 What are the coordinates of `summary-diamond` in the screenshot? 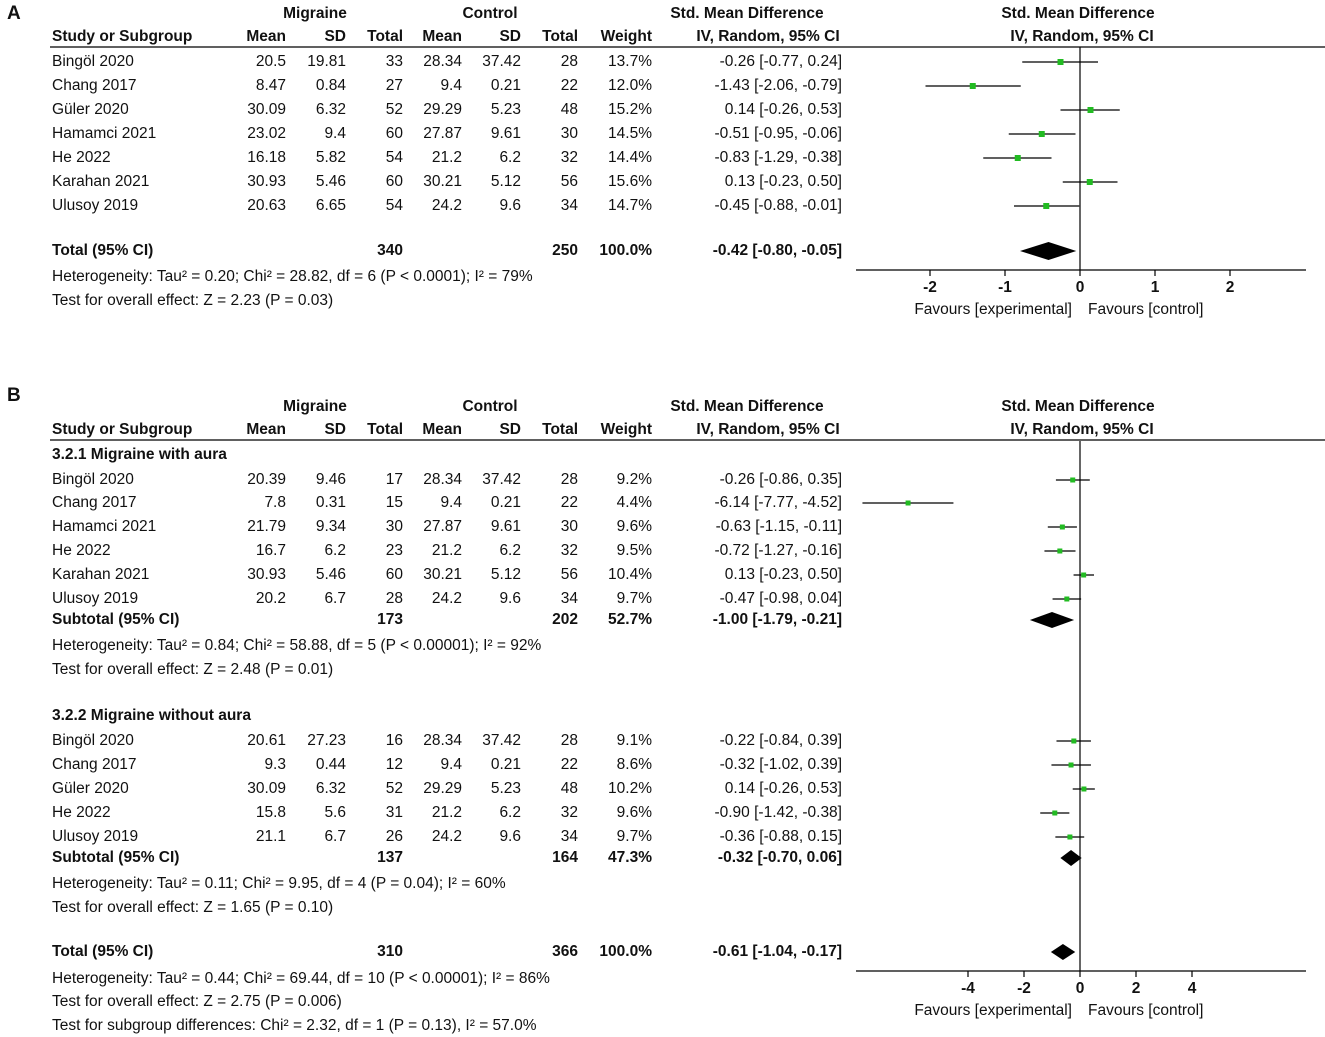 It's located at (1052, 620).